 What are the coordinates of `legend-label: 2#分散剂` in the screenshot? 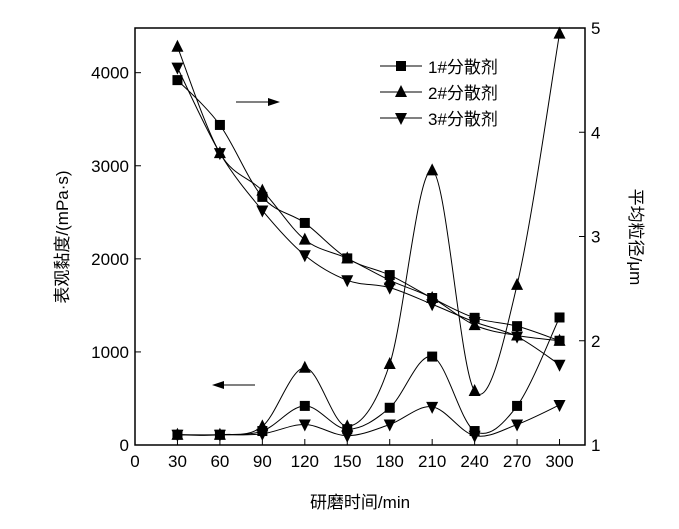 It's located at (463, 93).